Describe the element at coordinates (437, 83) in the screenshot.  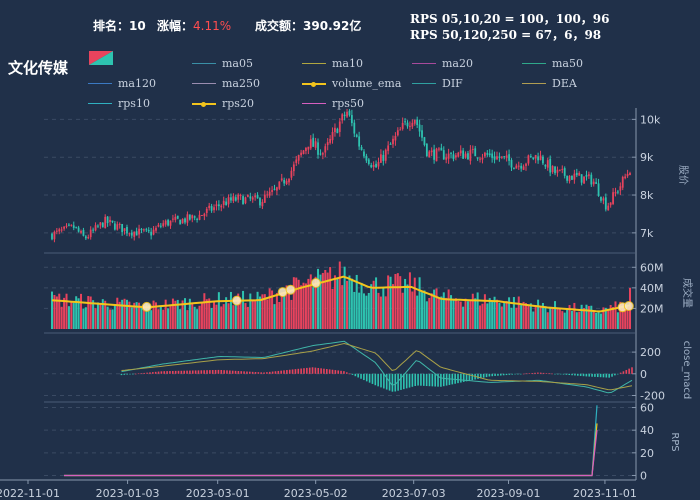
I see `legend-item-DIF: DIF` at that location.